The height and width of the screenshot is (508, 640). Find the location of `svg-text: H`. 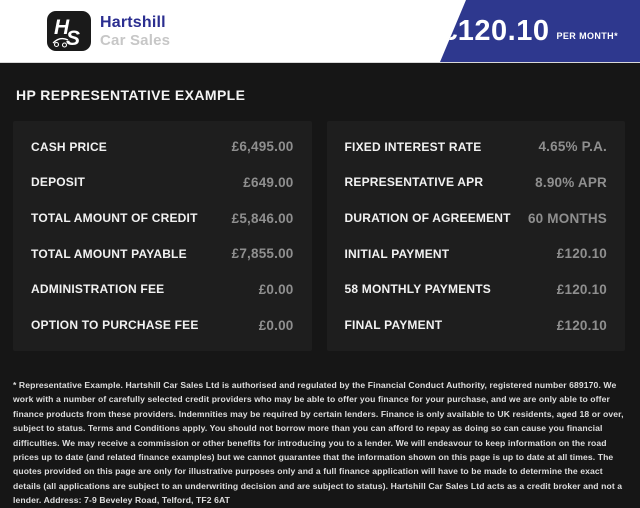

svg-text: H is located at coordinates (62, 27).